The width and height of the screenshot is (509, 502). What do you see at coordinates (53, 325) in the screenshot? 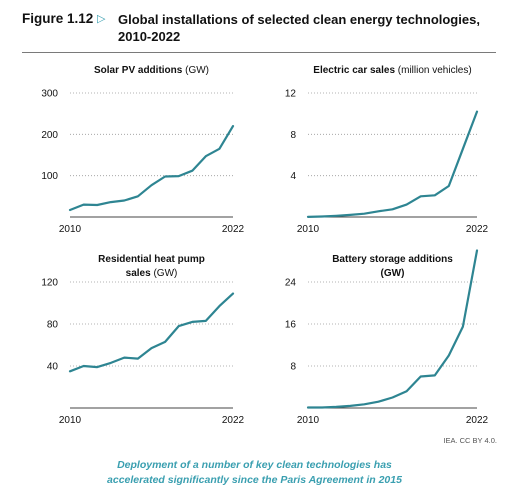
I see `y-tick-label: 80` at bounding box center [53, 325].